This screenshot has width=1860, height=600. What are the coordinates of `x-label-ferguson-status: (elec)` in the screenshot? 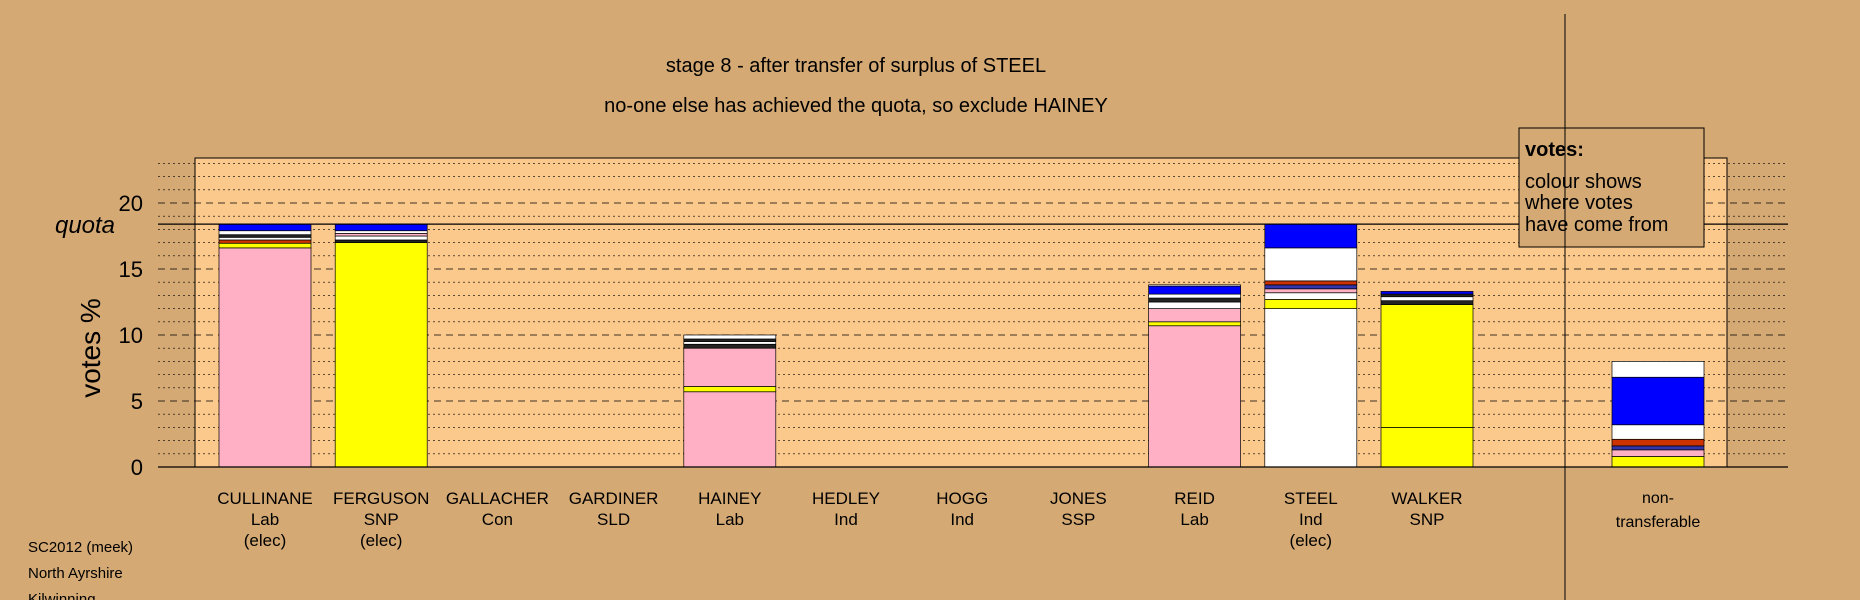 It's located at (381, 540).